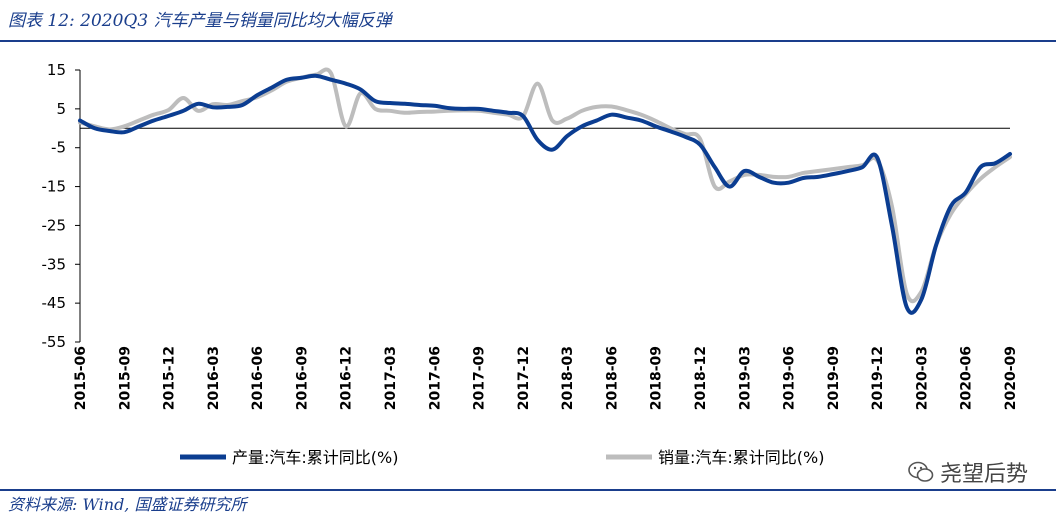  I want to click on x-tick-label: 2015-09, so click(125, 378).